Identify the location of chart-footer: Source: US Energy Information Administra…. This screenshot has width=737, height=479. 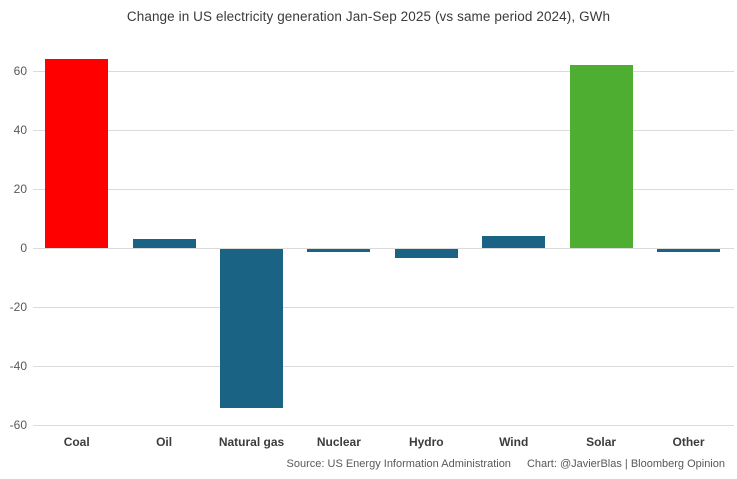
(362, 464).